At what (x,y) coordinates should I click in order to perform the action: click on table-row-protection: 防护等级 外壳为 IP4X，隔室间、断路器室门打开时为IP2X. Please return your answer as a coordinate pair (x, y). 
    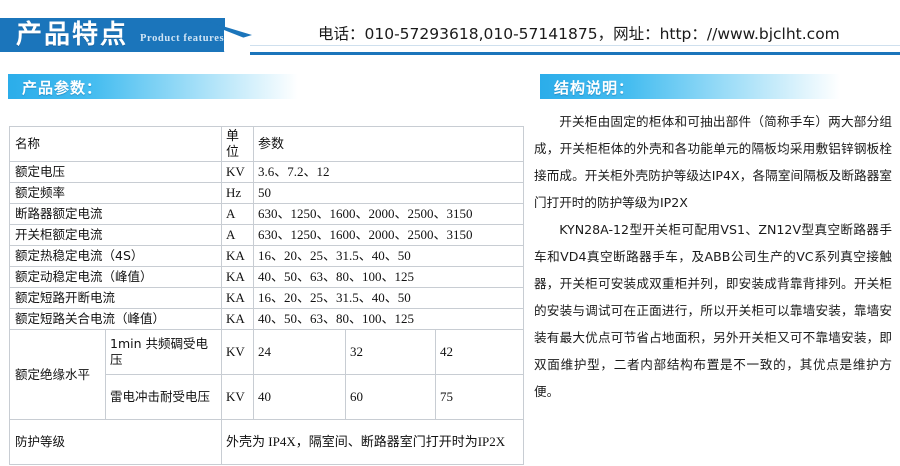
    Looking at the image, I should click on (266, 442).